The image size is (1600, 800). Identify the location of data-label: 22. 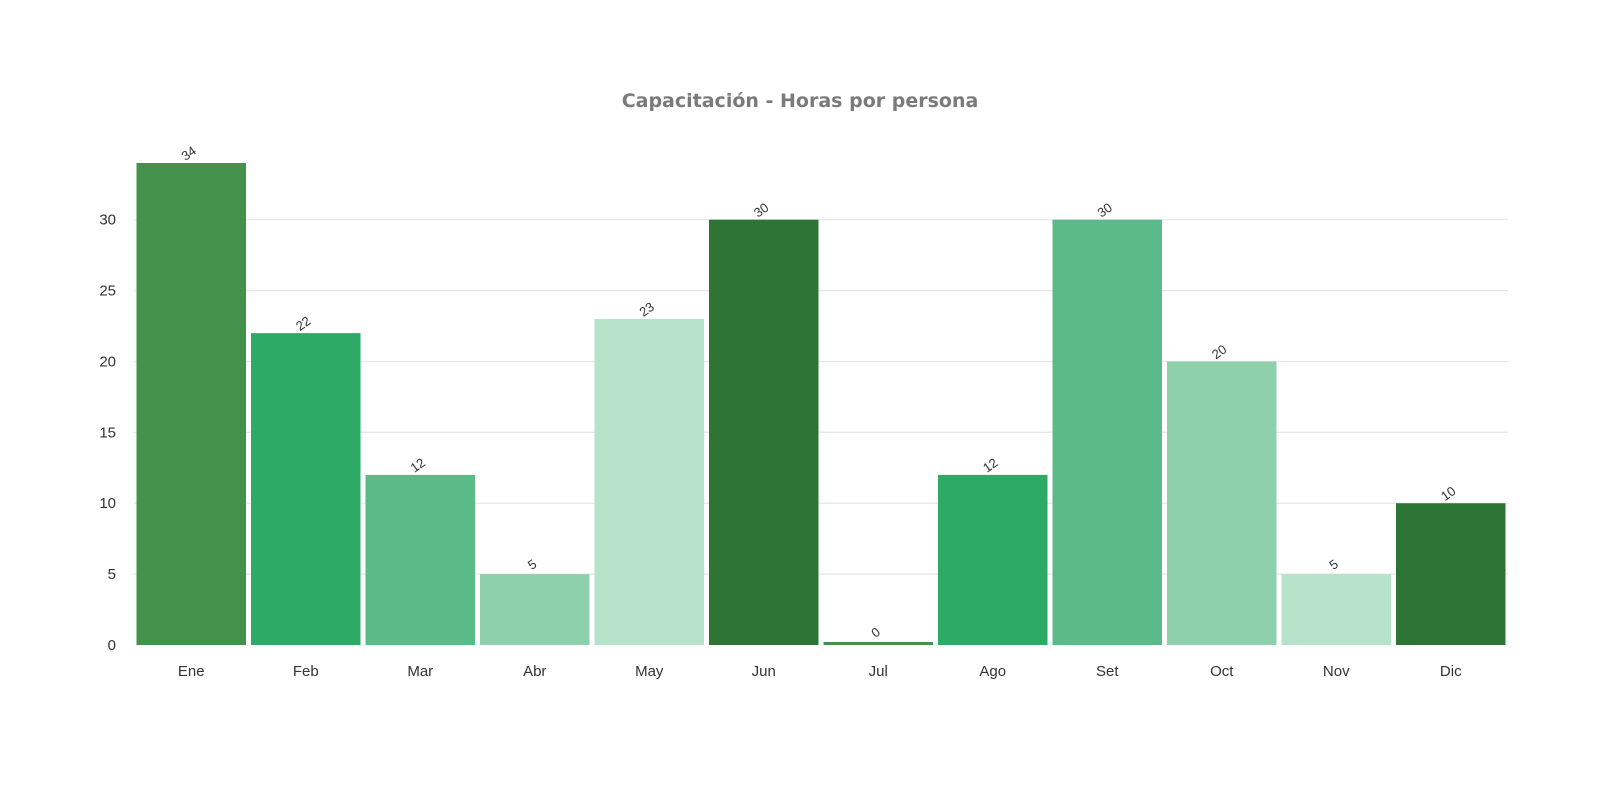
(303, 323).